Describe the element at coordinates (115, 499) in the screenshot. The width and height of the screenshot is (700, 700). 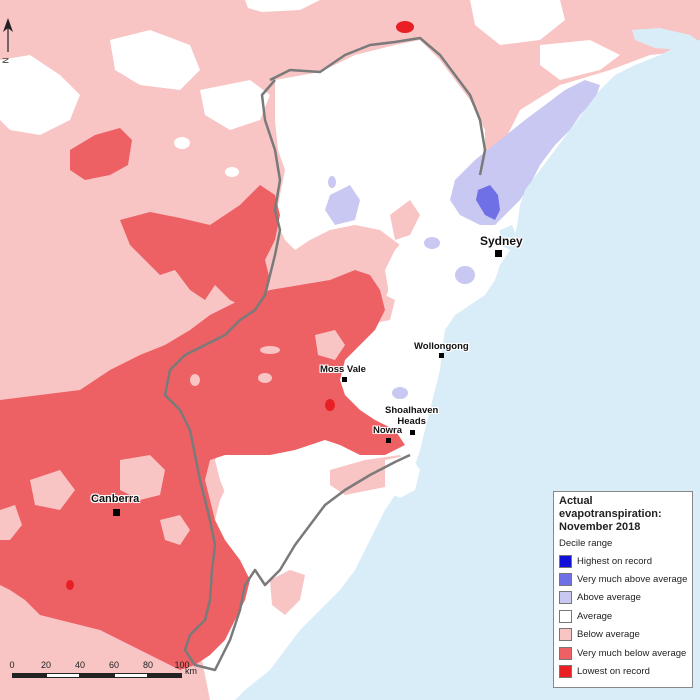
I see `city-label-canberra: Canberra` at that location.